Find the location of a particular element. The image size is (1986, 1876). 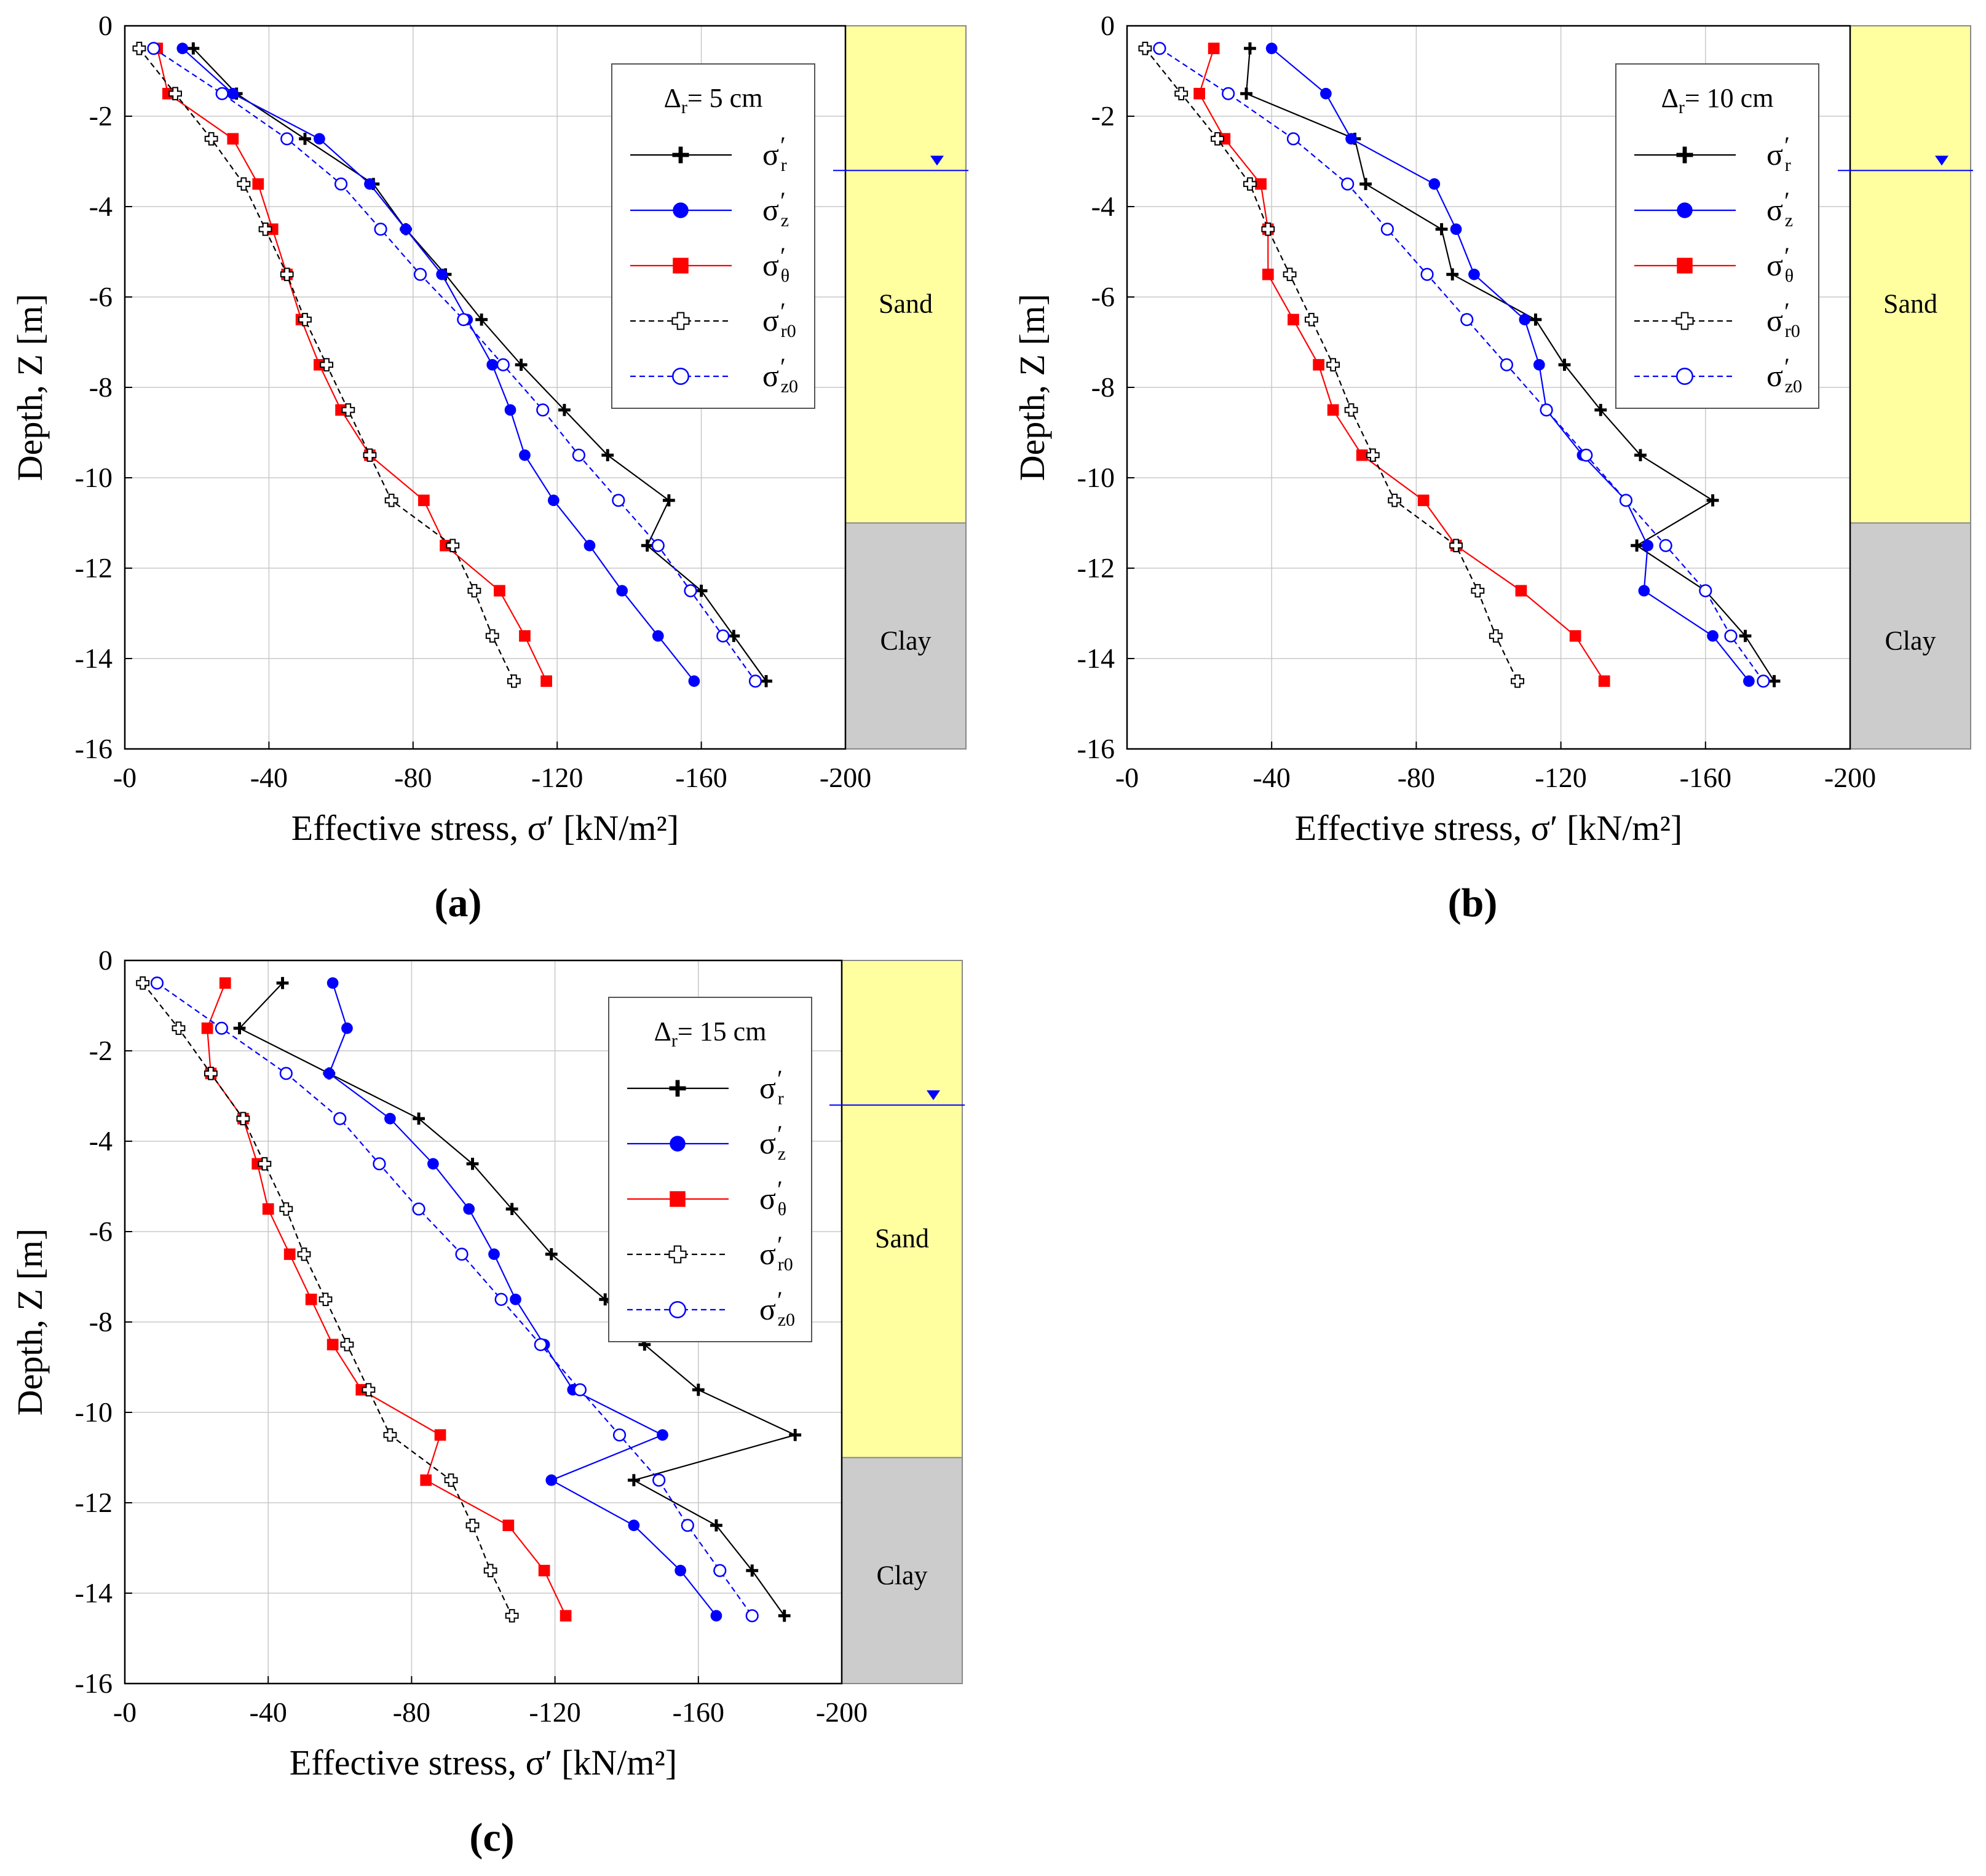

legend-title: Δr= 5 cm is located at coordinates (713, 100).